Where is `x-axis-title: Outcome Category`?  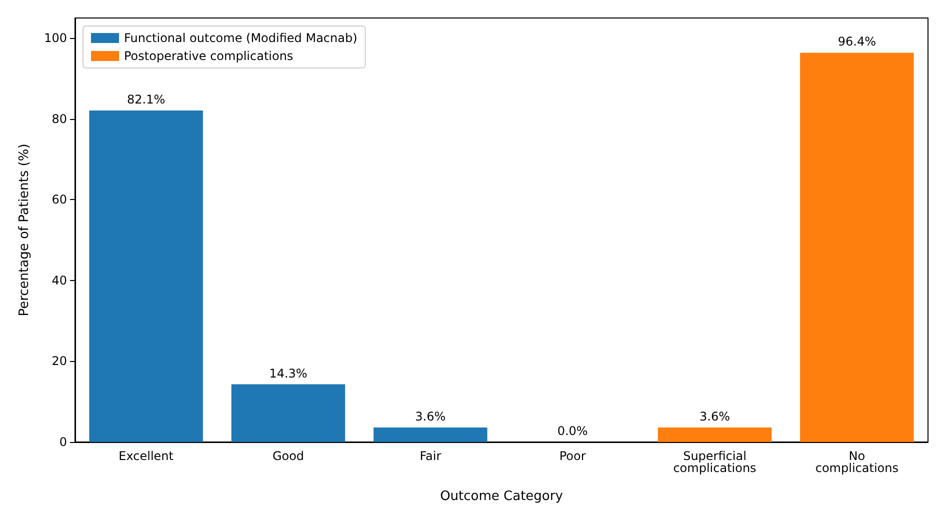
x-axis-title: Outcome Category is located at coordinates (502, 496).